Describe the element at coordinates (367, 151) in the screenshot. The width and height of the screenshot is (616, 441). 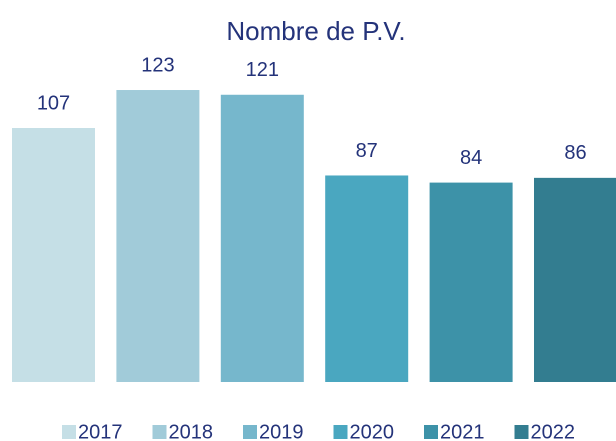
I see `value-label: 87` at that location.